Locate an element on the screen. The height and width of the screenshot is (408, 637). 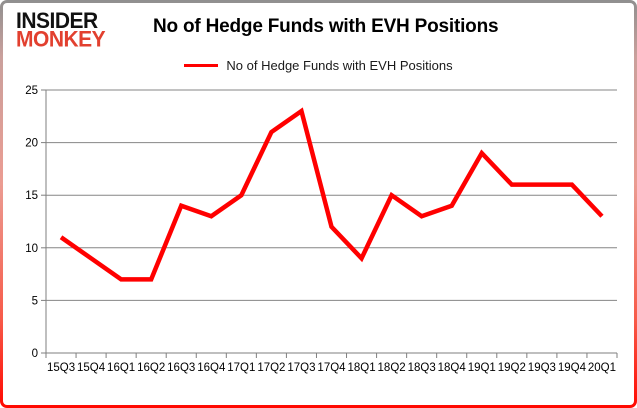
y-axis-label-25: 25 is located at coordinates (31, 91).